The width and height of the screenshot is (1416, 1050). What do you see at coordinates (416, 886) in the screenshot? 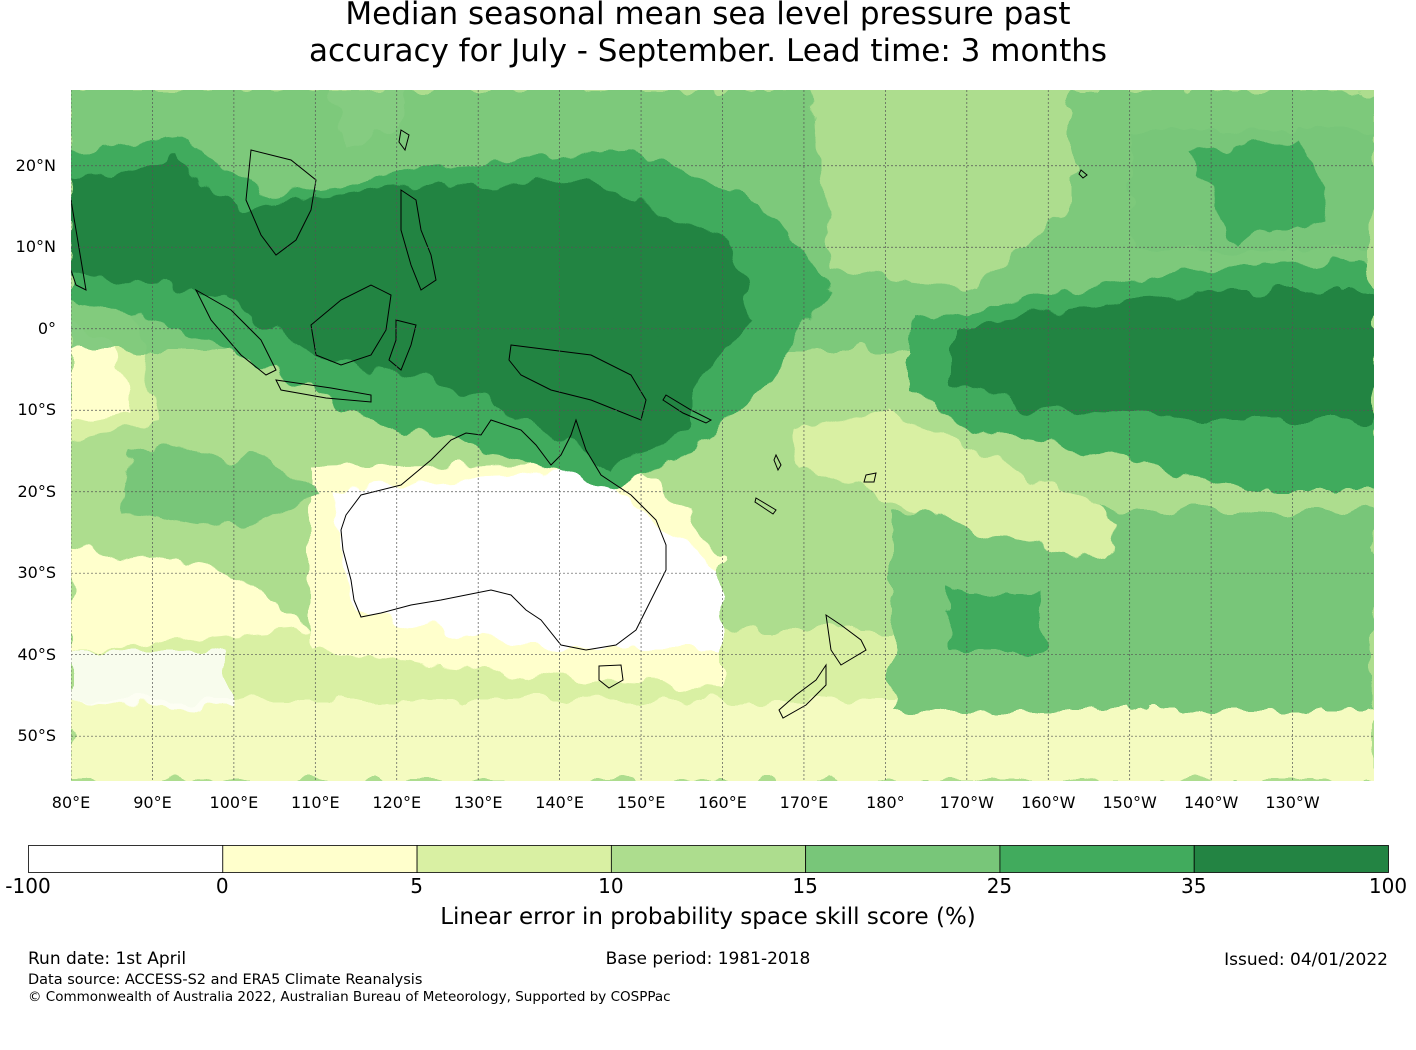
I see `colorbar-tick-label: 5` at bounding box center [416, 886].